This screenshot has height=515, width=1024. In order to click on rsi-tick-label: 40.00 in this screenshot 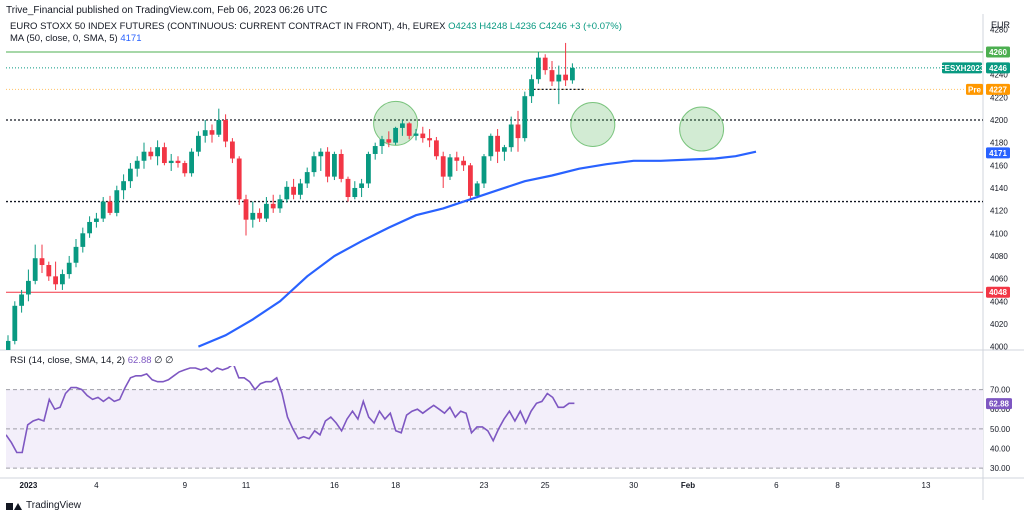, I will do `click(1000, 449)`.